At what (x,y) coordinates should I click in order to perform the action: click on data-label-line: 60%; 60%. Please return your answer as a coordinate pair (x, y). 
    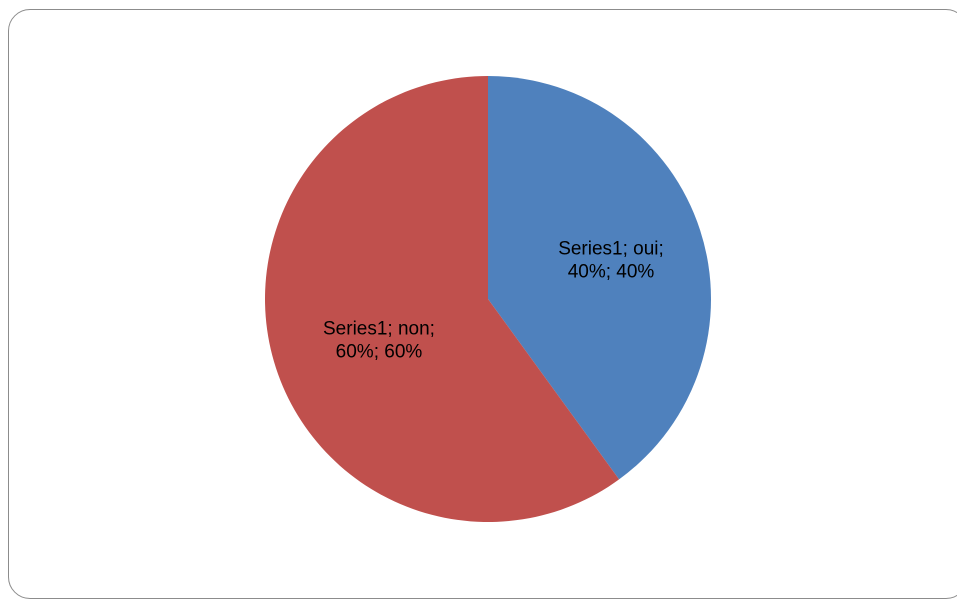
    Looking at the image, I should click on (379, 351).